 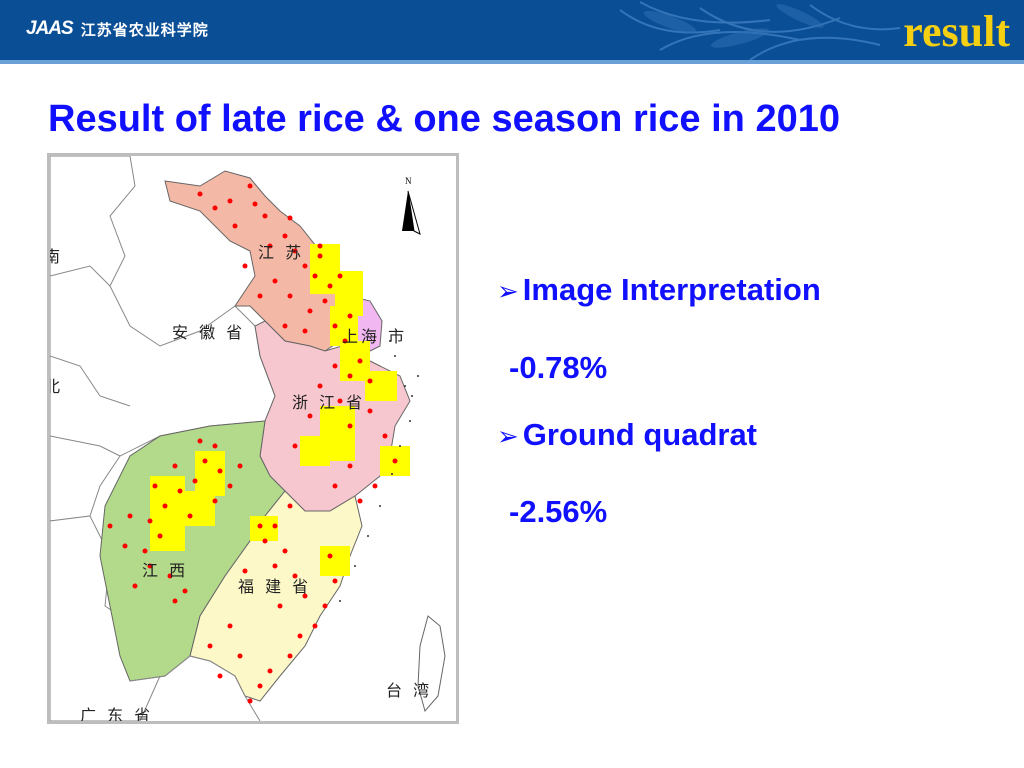 I want to click on logo-mark: JAAS, so click(x=50, y=28).